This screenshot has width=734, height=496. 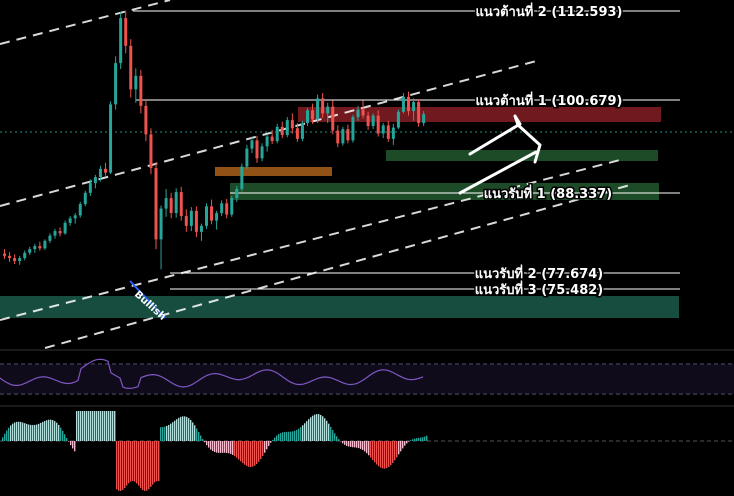 What do you see at coordinates (339, 307) in the screenshot?
I see `demand-zone` at bounding box center [339, 307].